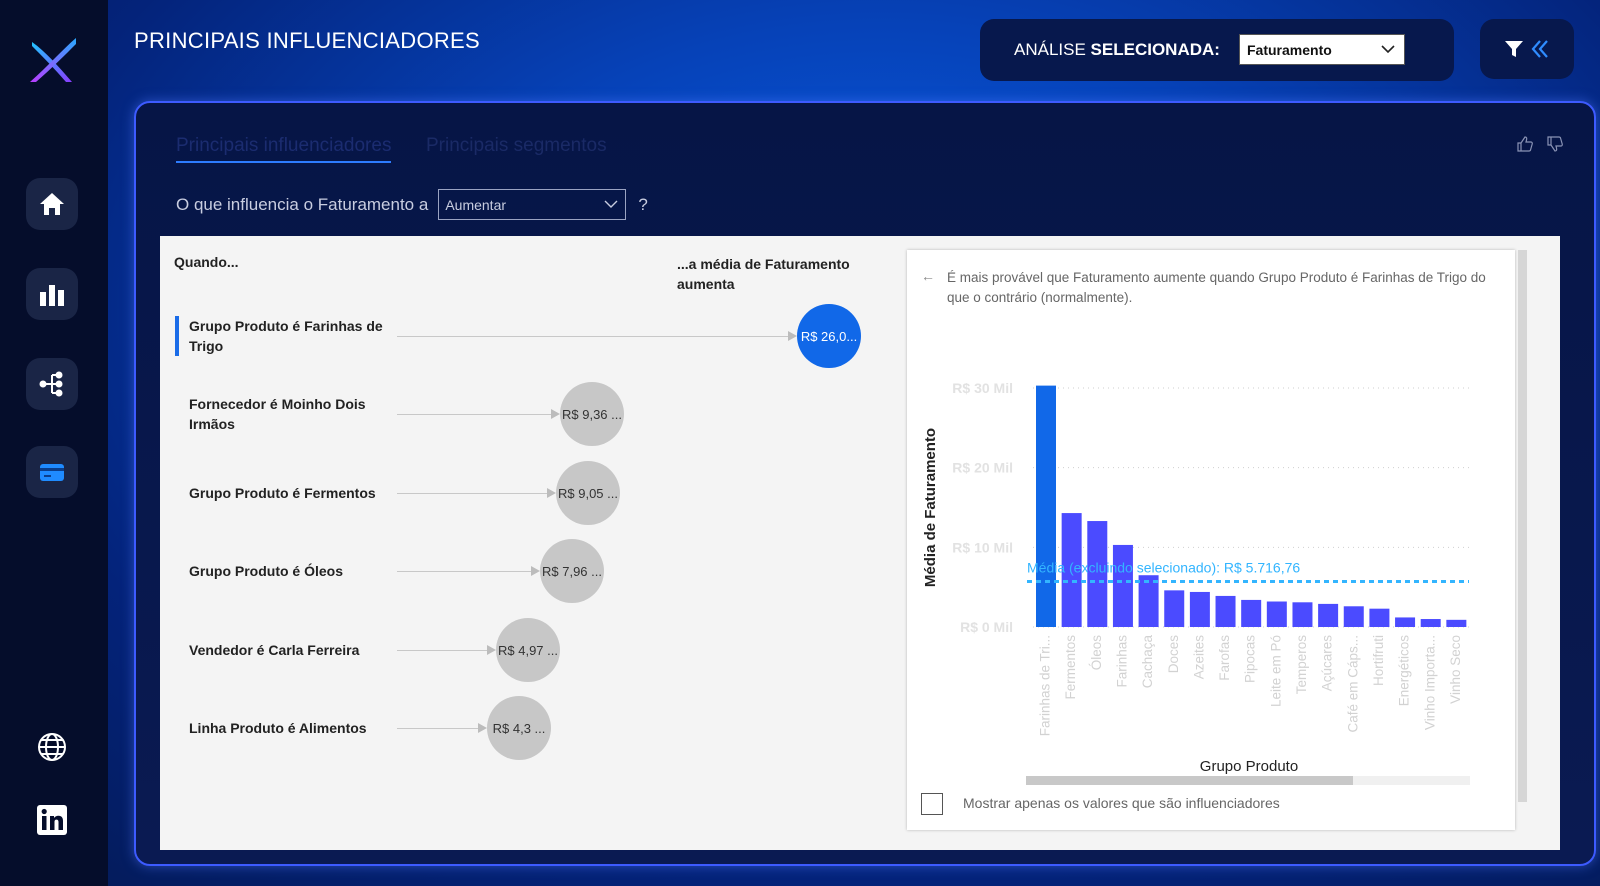 The height and width of the screenshot is (886, 1600). Describe the element at coordinates (277, 414) in the screenshot. I see `influencer-row-label: Fornecedor é Moinho Dois Irmãos` at that location.